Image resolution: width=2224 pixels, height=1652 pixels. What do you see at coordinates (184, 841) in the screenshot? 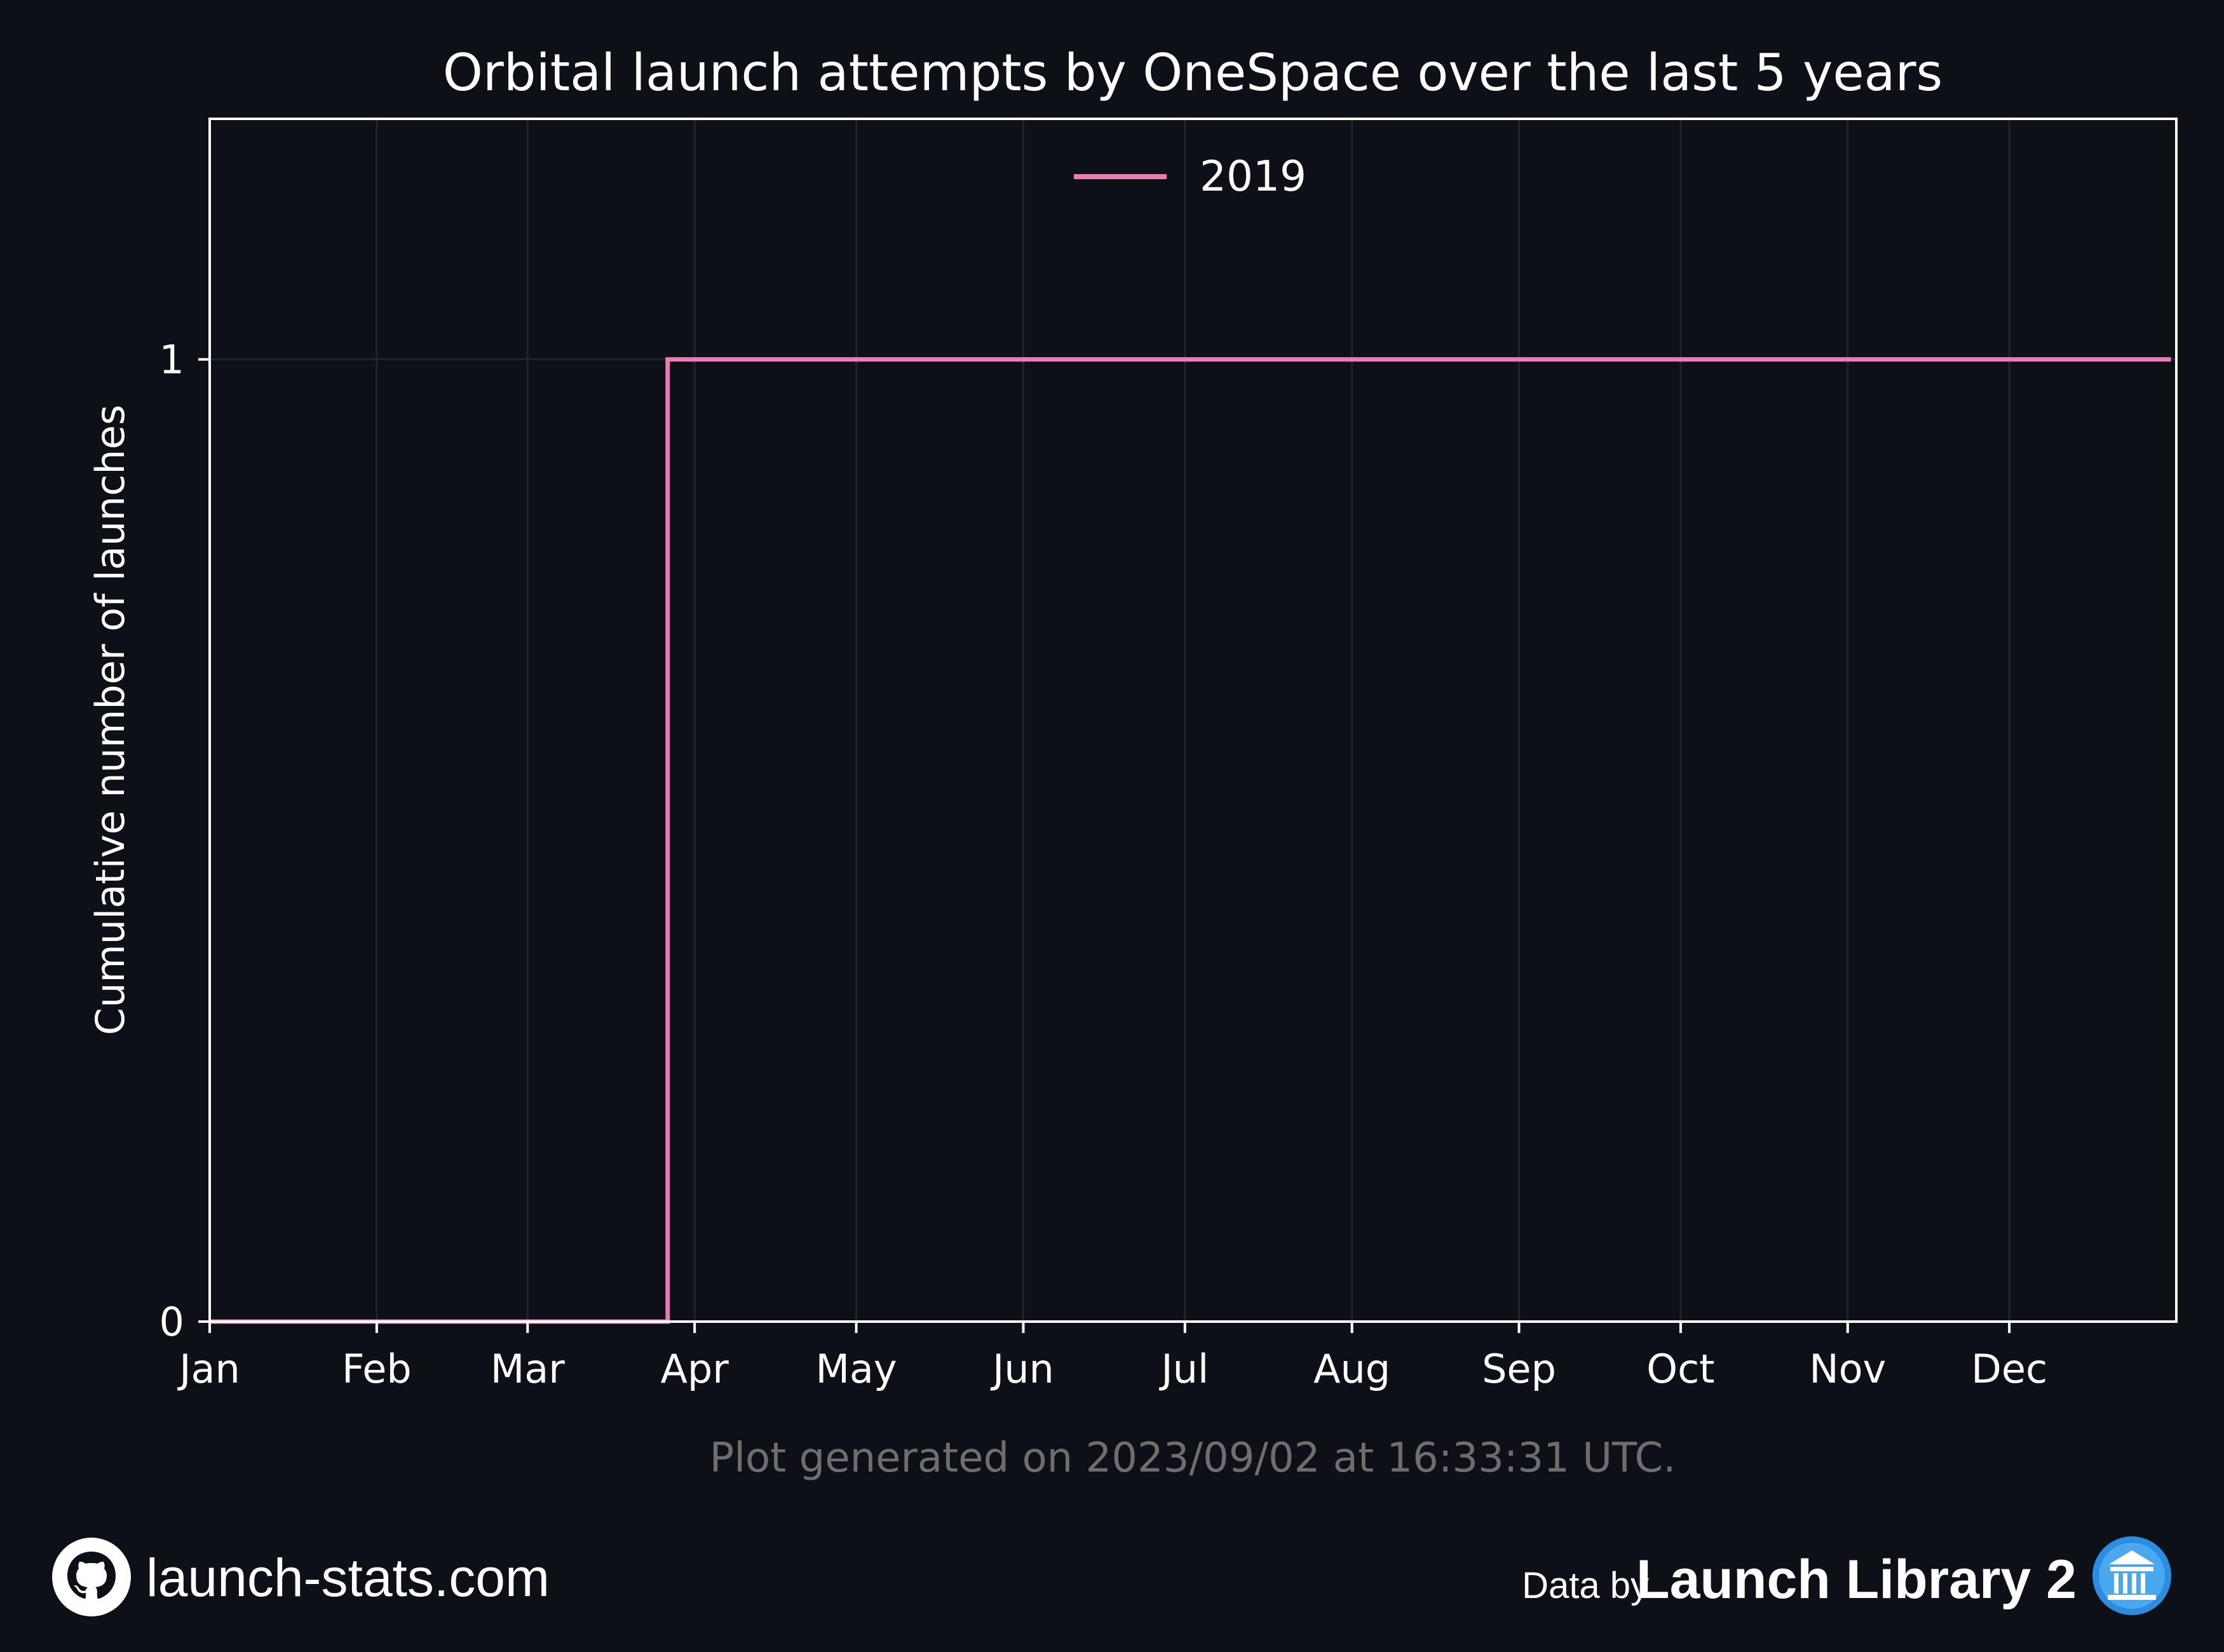
I see `y-axis: 01` at bounding box center [184, 841].